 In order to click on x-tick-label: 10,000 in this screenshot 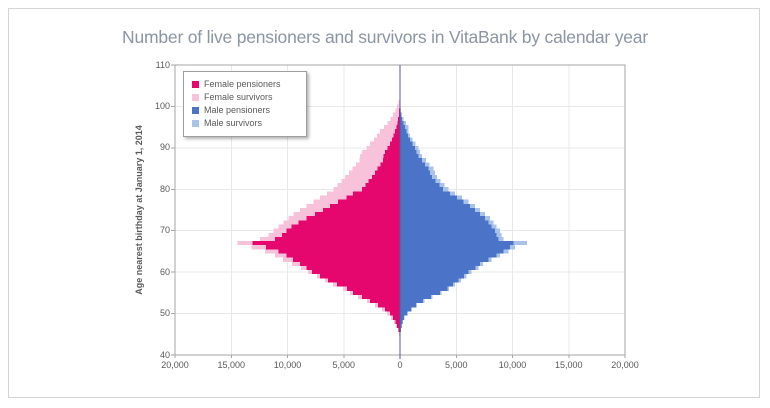, I will do `click(512, 365)`.